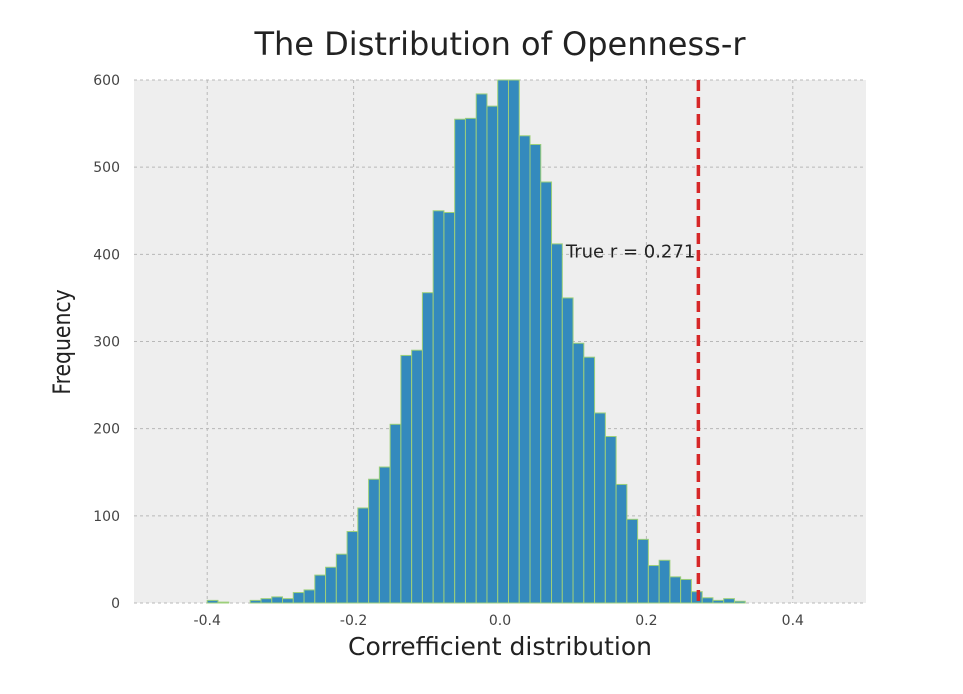  I want to click on y-tick-label: 400, so click(106, 255).